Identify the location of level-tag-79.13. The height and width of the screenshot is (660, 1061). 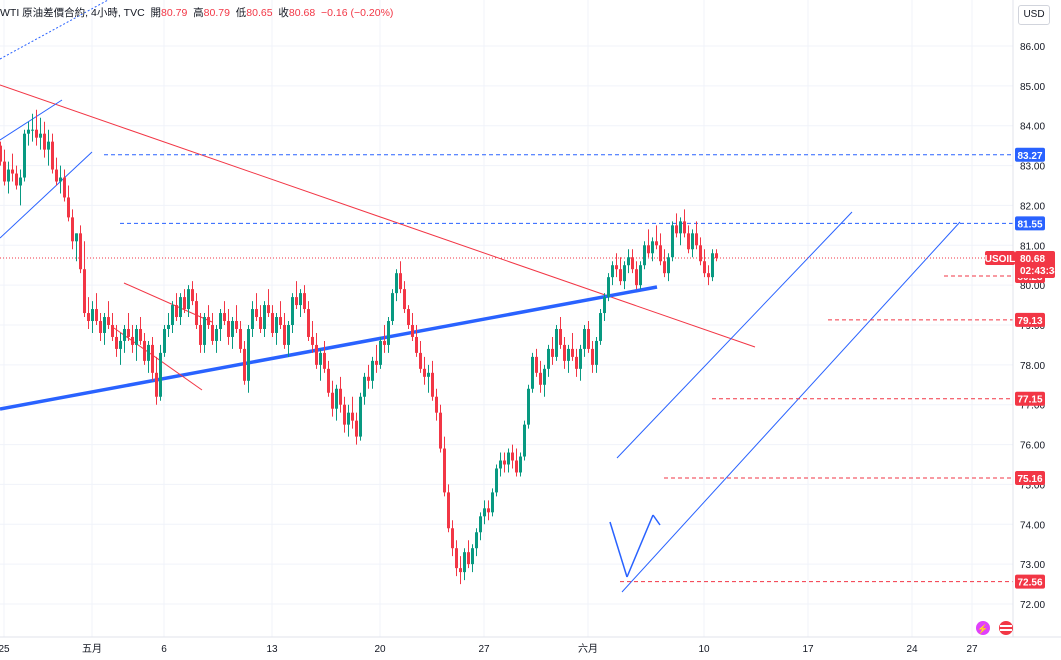
(1030, 319).